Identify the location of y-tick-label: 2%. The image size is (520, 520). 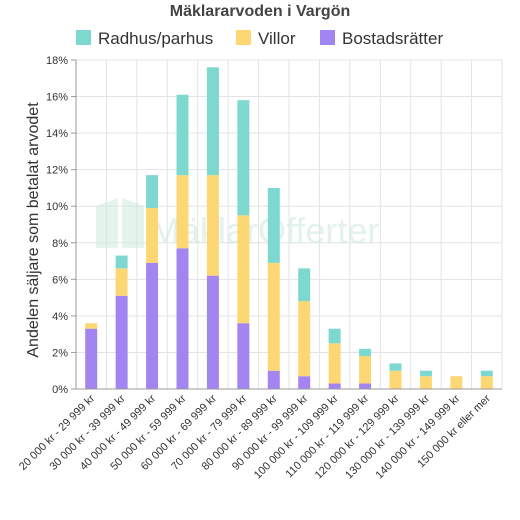
(60, 353).